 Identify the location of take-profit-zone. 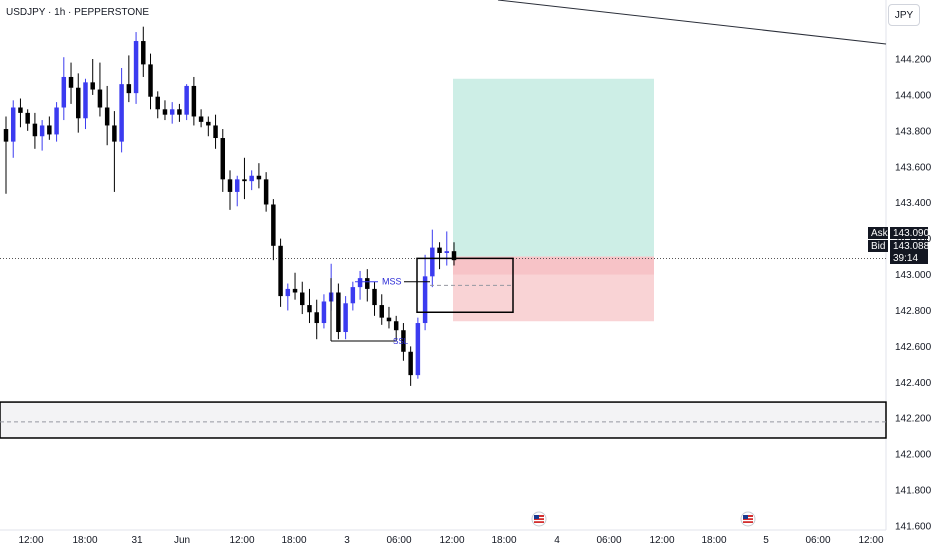
(553, 167).